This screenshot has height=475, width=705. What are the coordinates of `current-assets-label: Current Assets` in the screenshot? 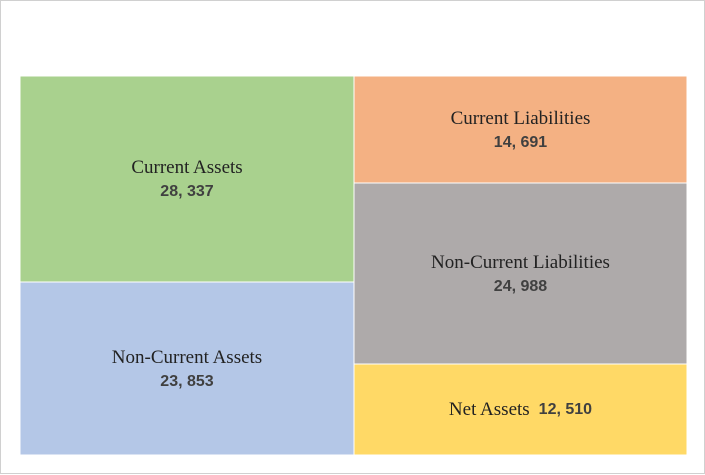 It's located at (187, 167).